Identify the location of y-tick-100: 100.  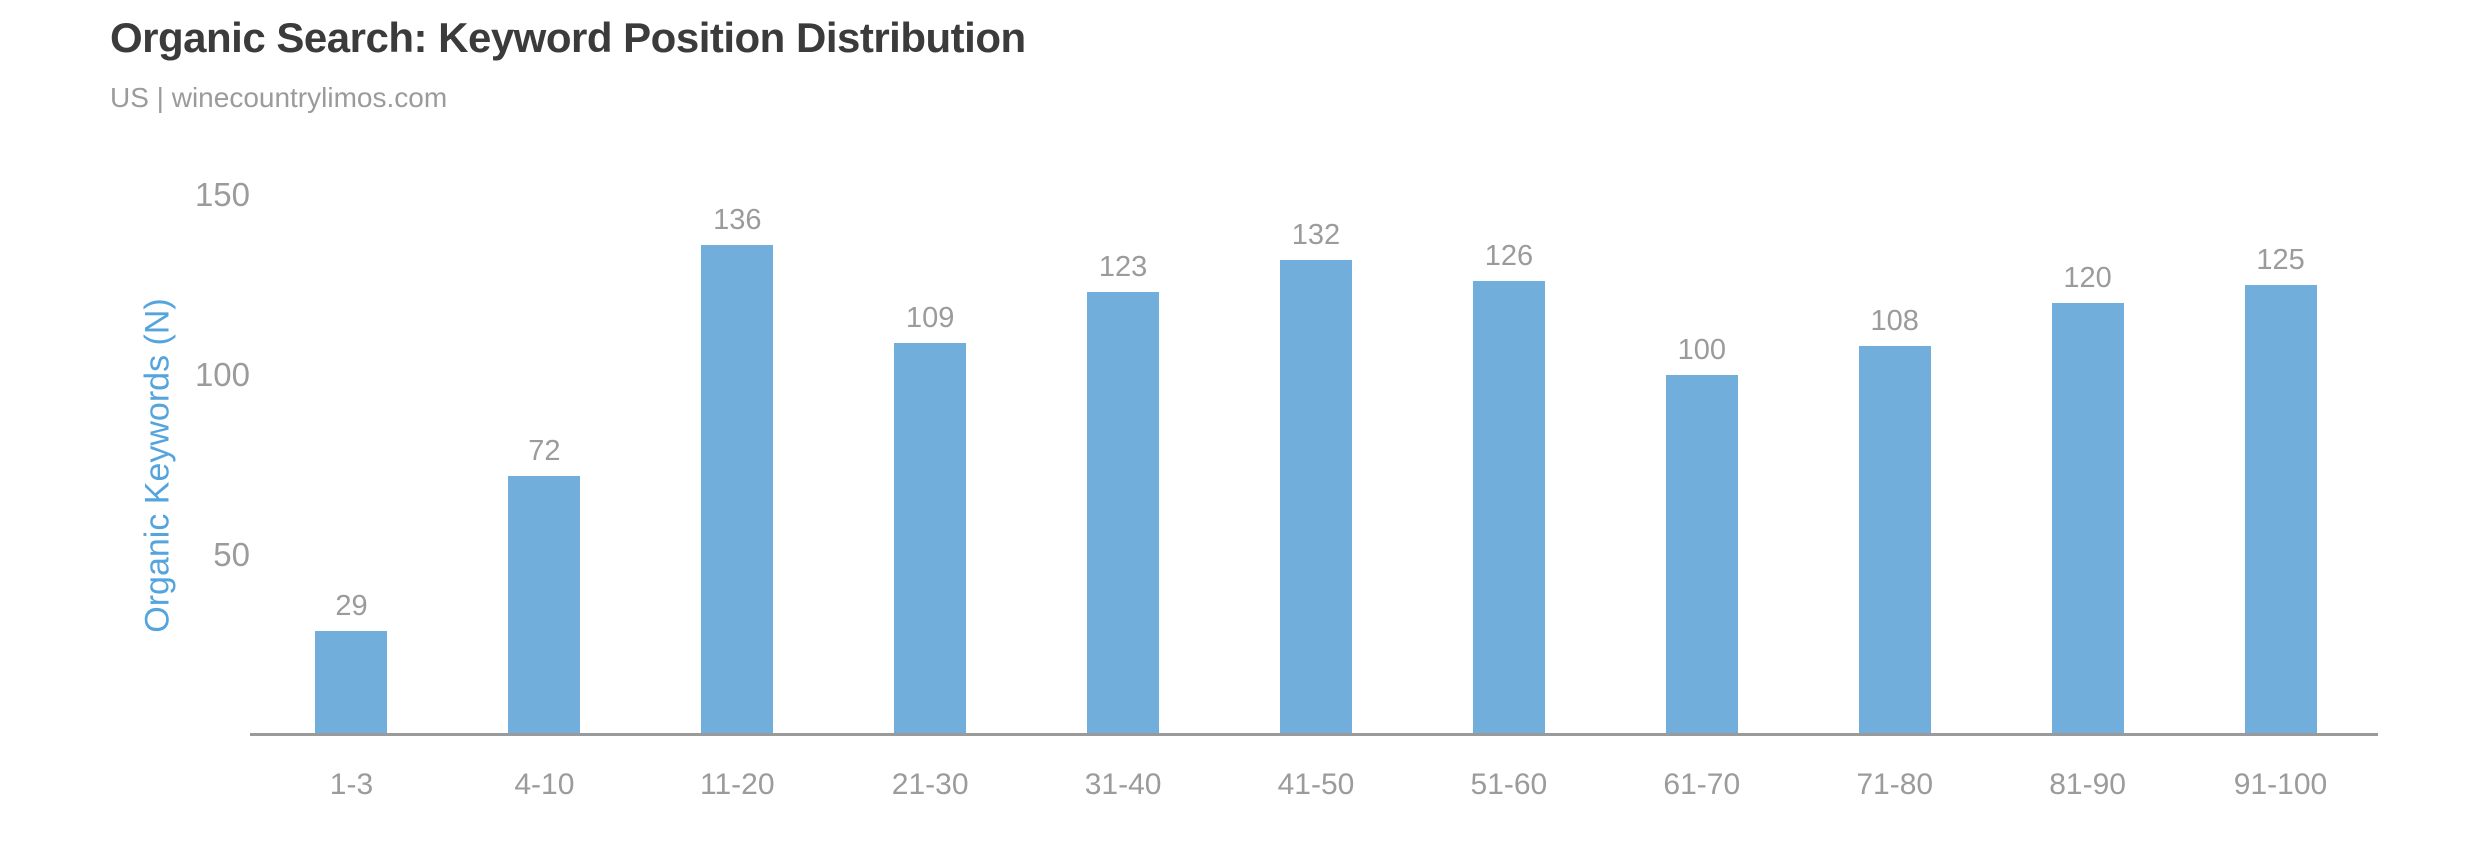
(222, 374).